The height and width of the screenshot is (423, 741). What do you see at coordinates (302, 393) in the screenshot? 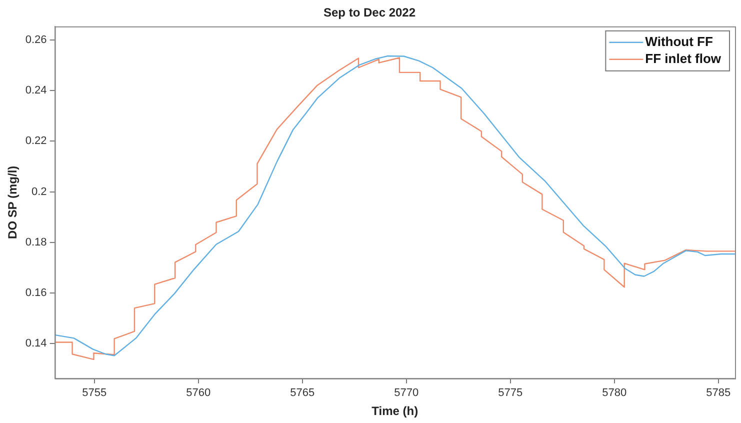
I see `x-tick-label: 5765` at bounding box center [302, 393].